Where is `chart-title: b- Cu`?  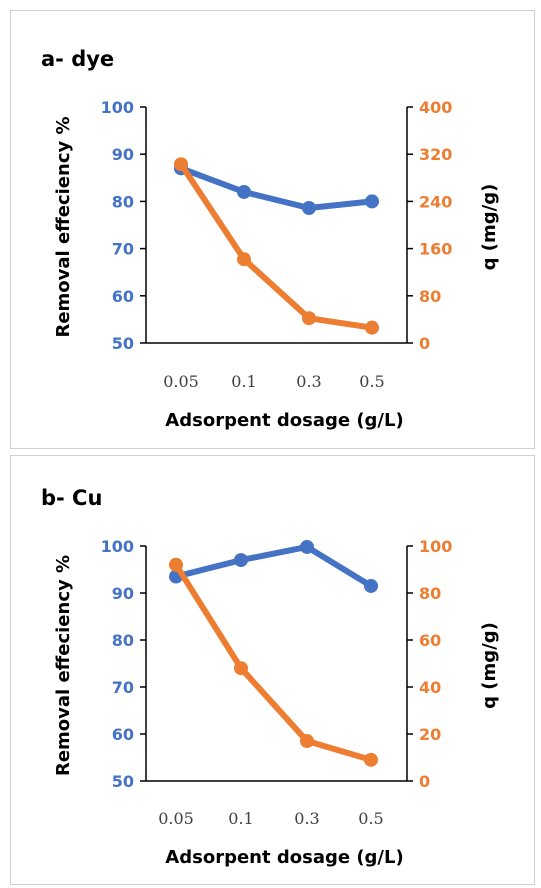 chart-title: b- Cu is located at coordinates (71, 498).